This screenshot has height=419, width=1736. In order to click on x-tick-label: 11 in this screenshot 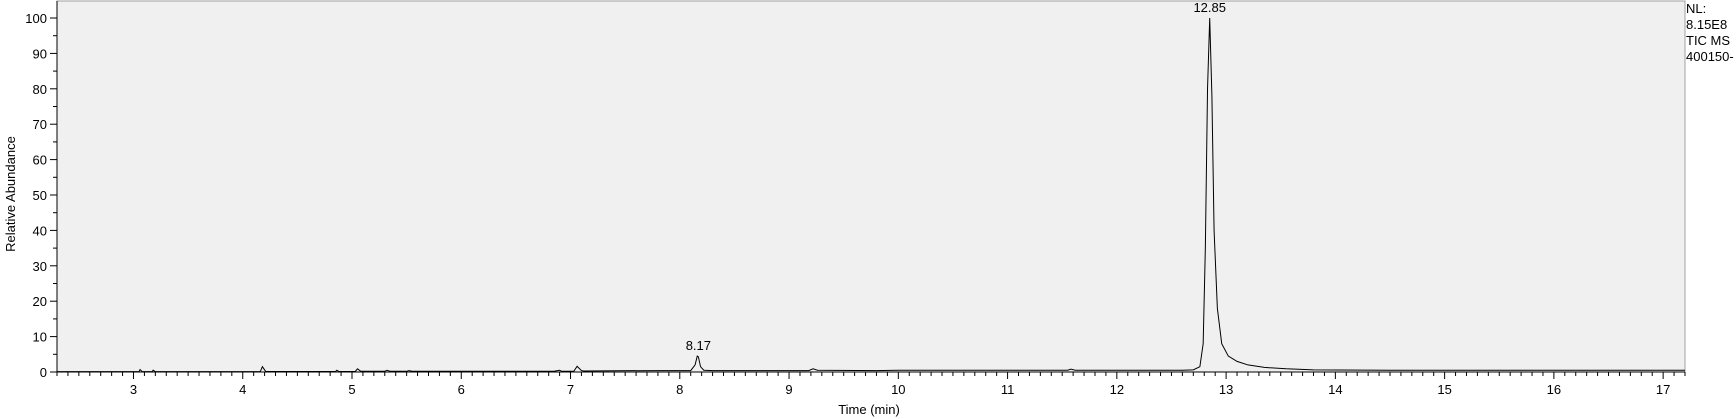, I will do `click(1008, 389)`.